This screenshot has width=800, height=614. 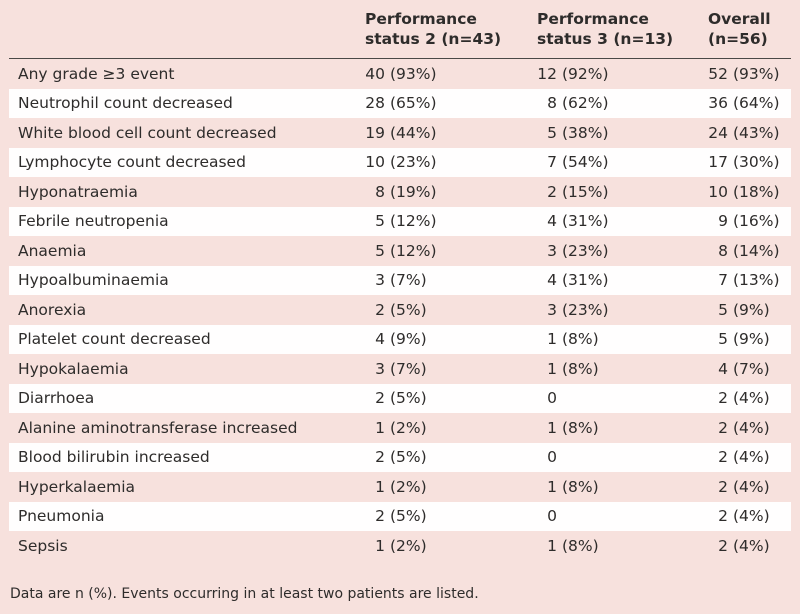 What do you see at coordinates (622, 221) in the screenshot?
I see `value-performance-status-3: 4 (31%)` at bounding box center [622, 221].